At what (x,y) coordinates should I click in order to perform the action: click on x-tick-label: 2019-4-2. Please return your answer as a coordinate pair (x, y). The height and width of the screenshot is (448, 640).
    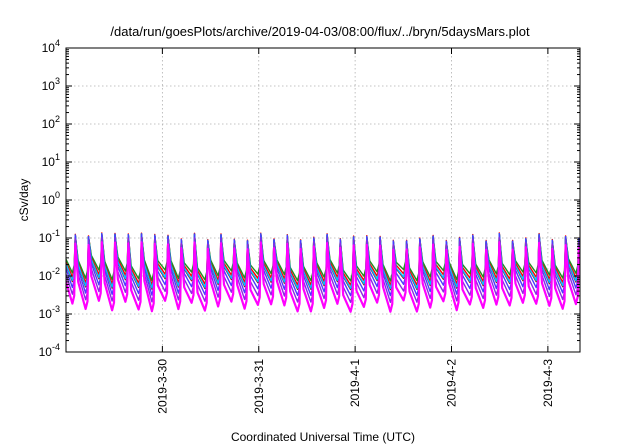
    Looking at the image, I should click on (452, 383).